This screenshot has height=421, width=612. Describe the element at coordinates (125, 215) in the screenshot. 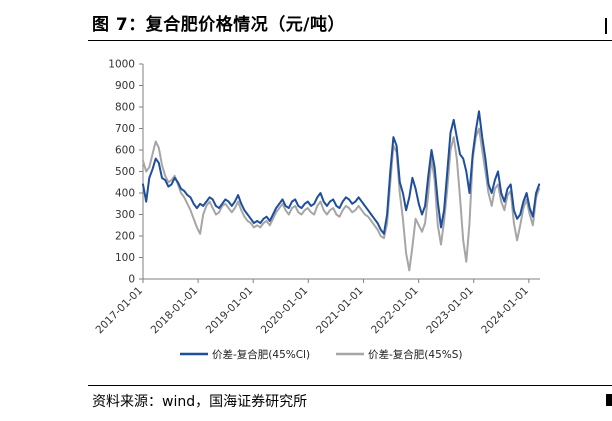

I see `y-tick-label: 300` at that location.